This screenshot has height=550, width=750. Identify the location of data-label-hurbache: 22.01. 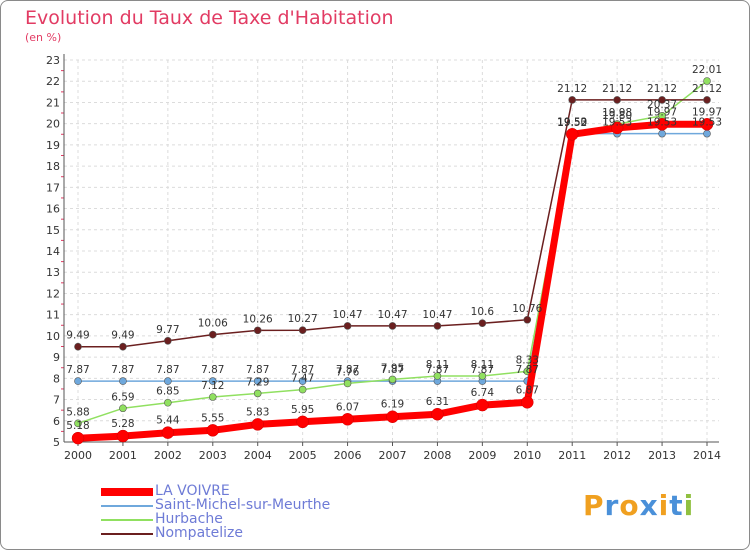
(707, 70).